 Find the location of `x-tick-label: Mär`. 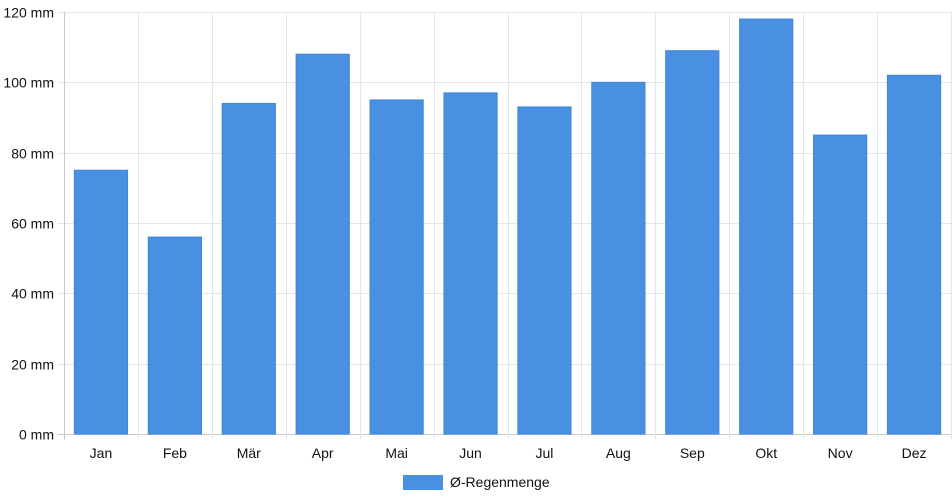

x-tick-label: Mär is located at coordinates (249, 453).